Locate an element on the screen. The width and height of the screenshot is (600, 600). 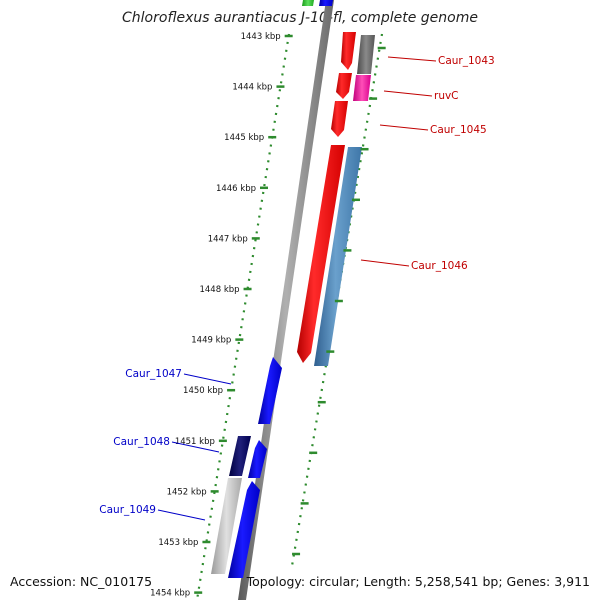
tick-label: 1453 kbp is located at coordinates (178, 543).